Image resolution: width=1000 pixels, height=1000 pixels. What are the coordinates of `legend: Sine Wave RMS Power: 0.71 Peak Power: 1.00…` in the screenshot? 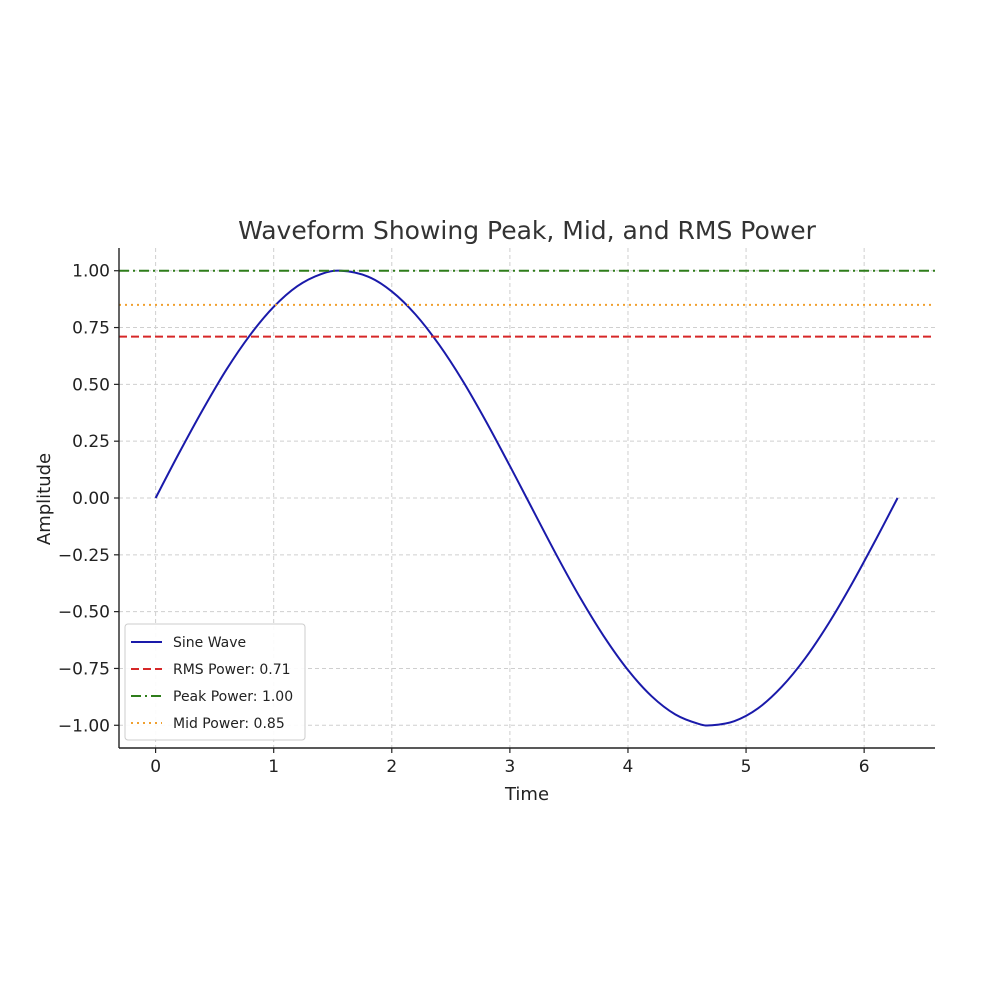 It's located at (215, 682).